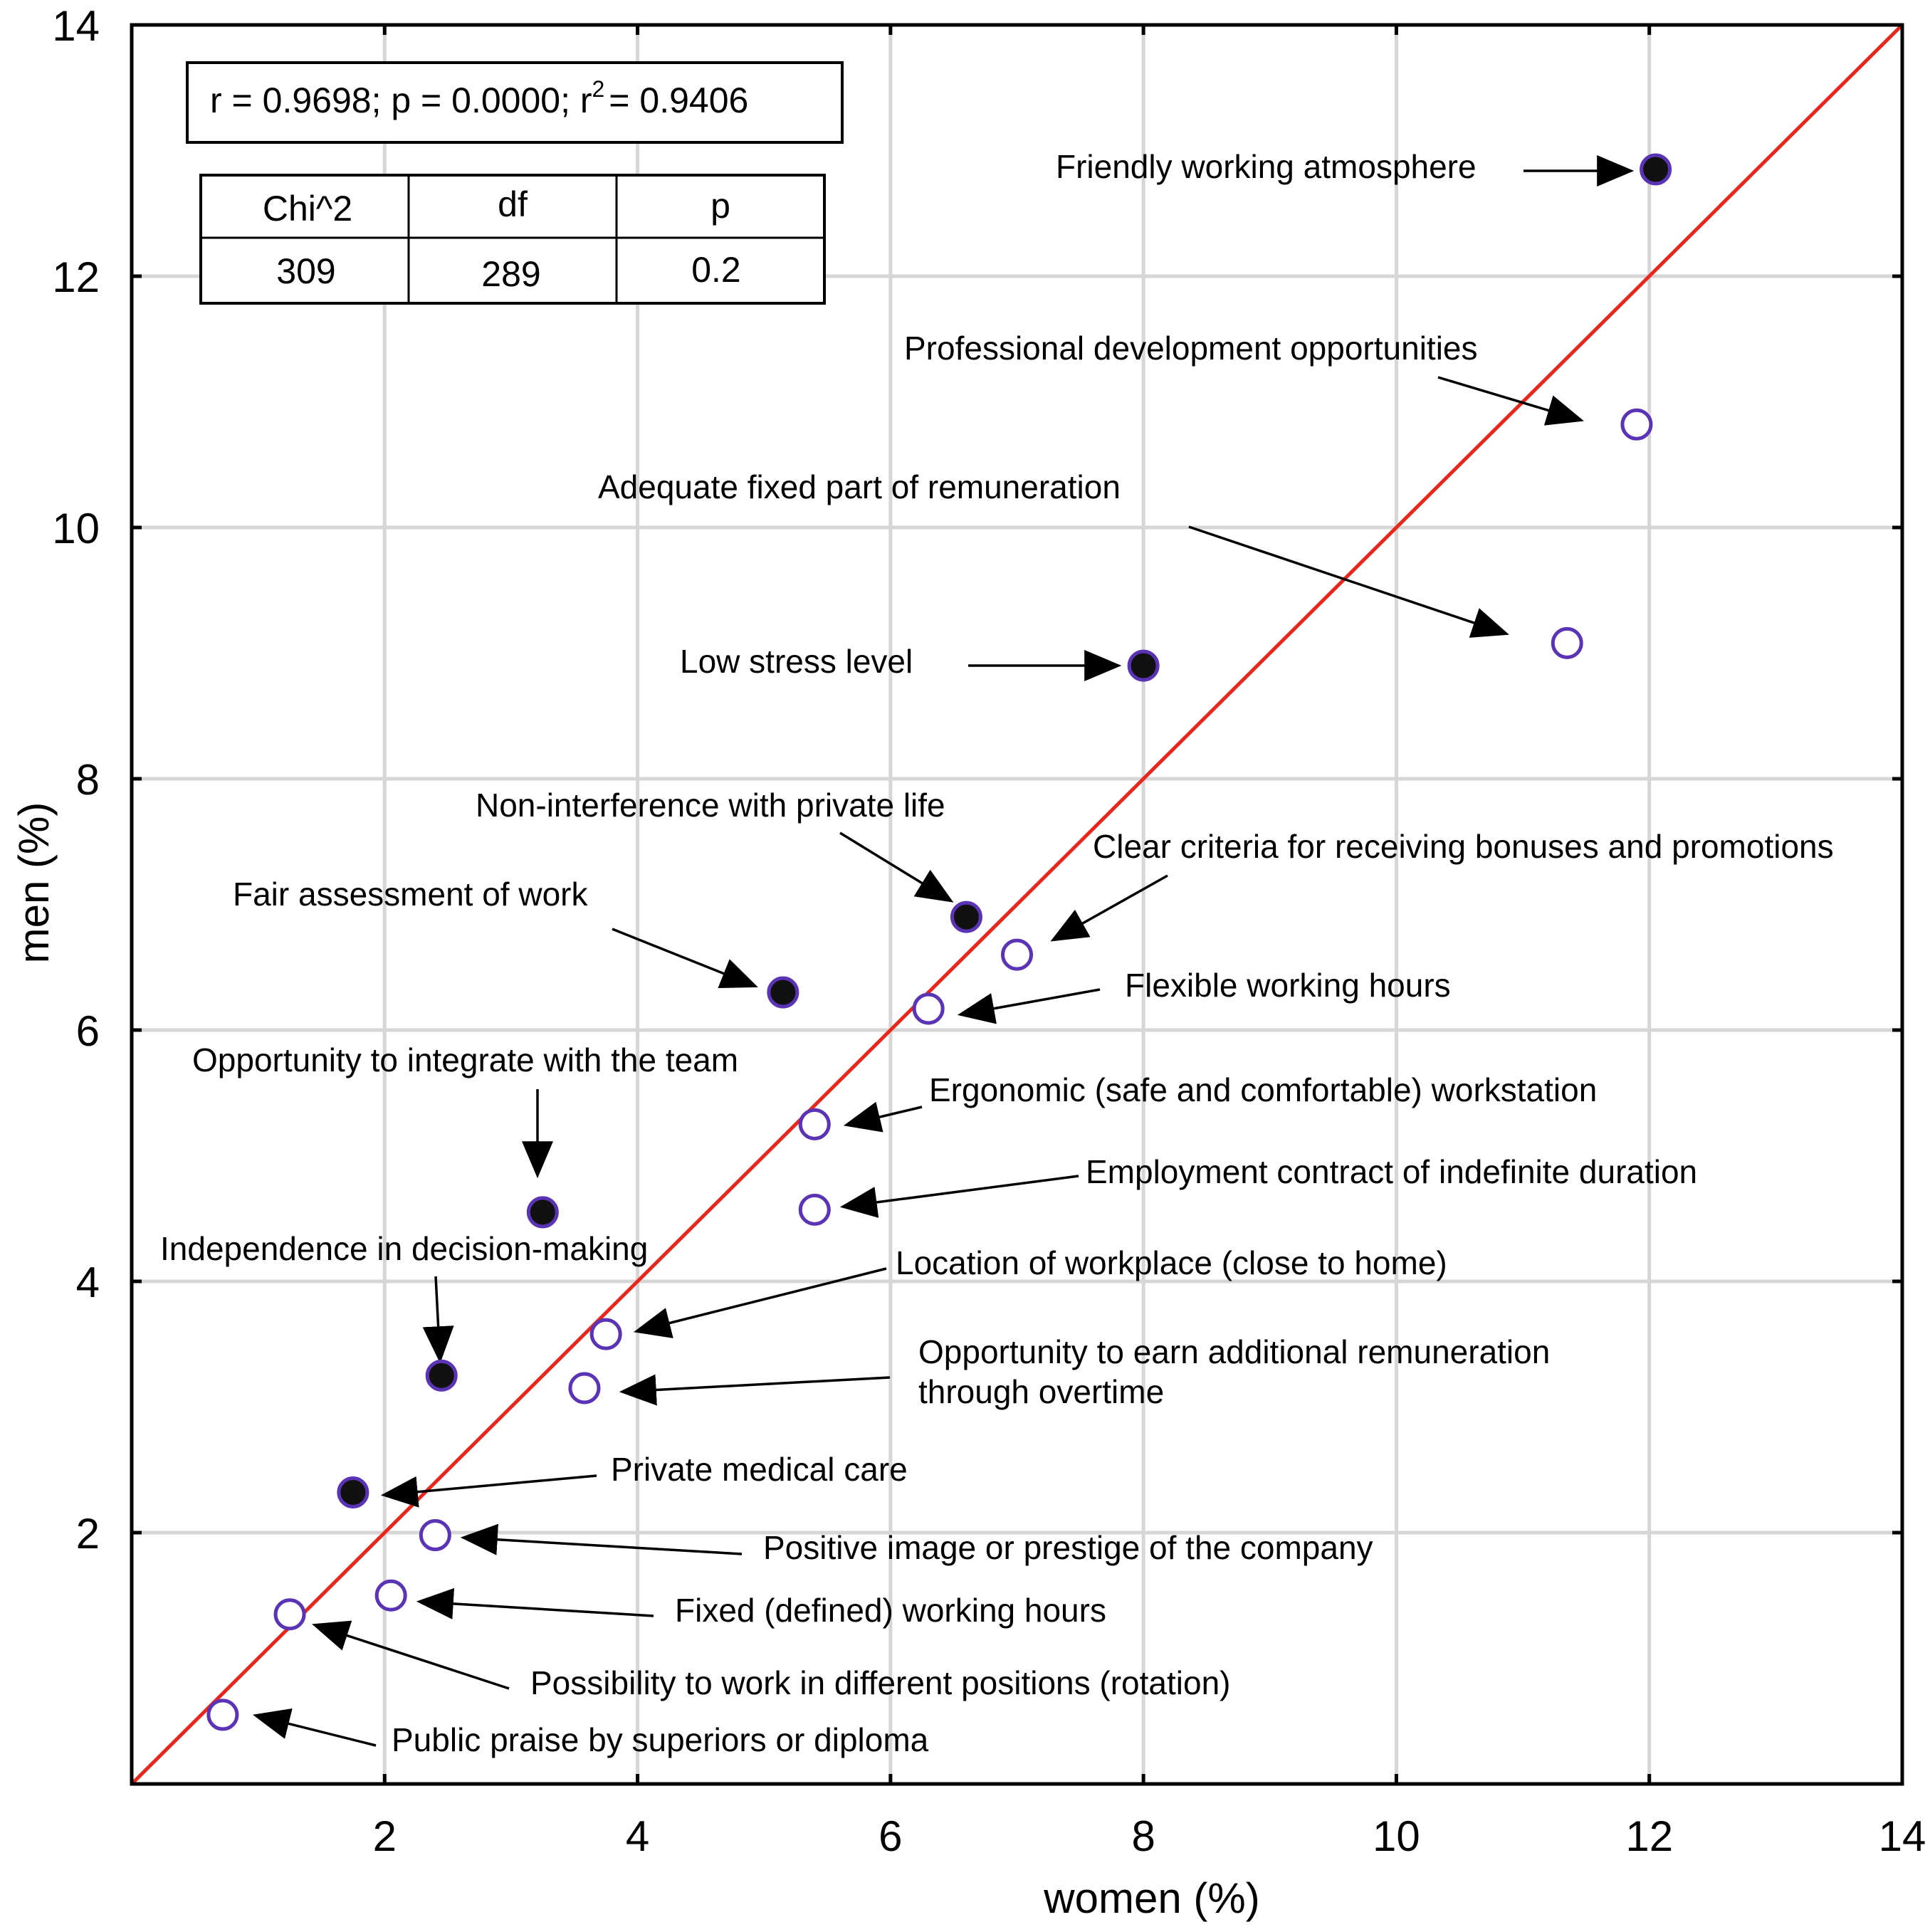 The width and height of the screenshot is (1930, 1932). What do you see at coordinates (637, 1836) in the screenshot?
I see `x-tick-label: 4` at bounding box center [637, 1836].